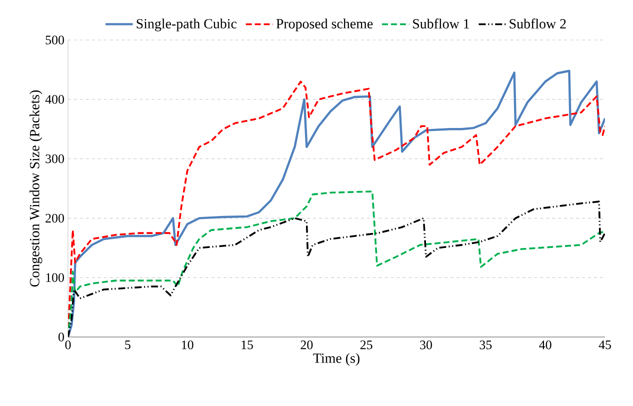 The height and width of the screenshot is (406, 633). I want to click on y-tick-label: 100, so click(55, 277).